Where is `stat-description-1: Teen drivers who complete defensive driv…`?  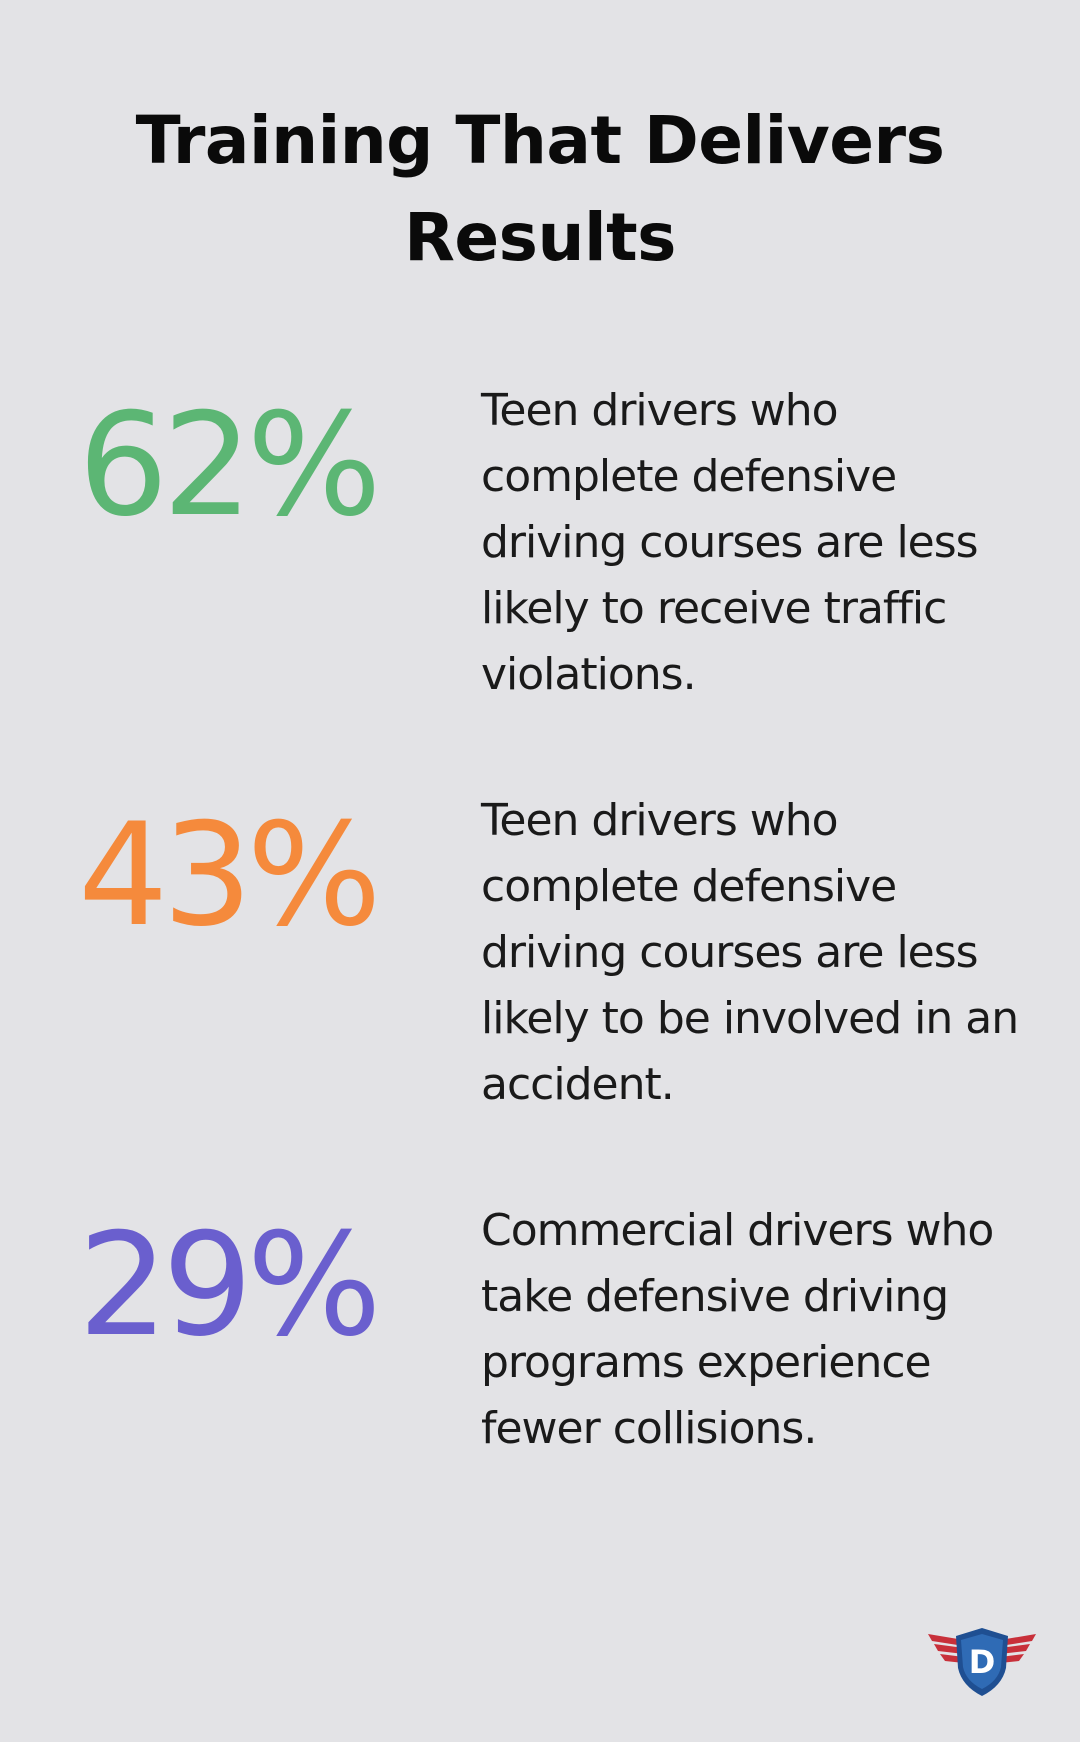 stat-description-1: Teen drivers who complete defensive driv… is located at coordinates (730, 542).